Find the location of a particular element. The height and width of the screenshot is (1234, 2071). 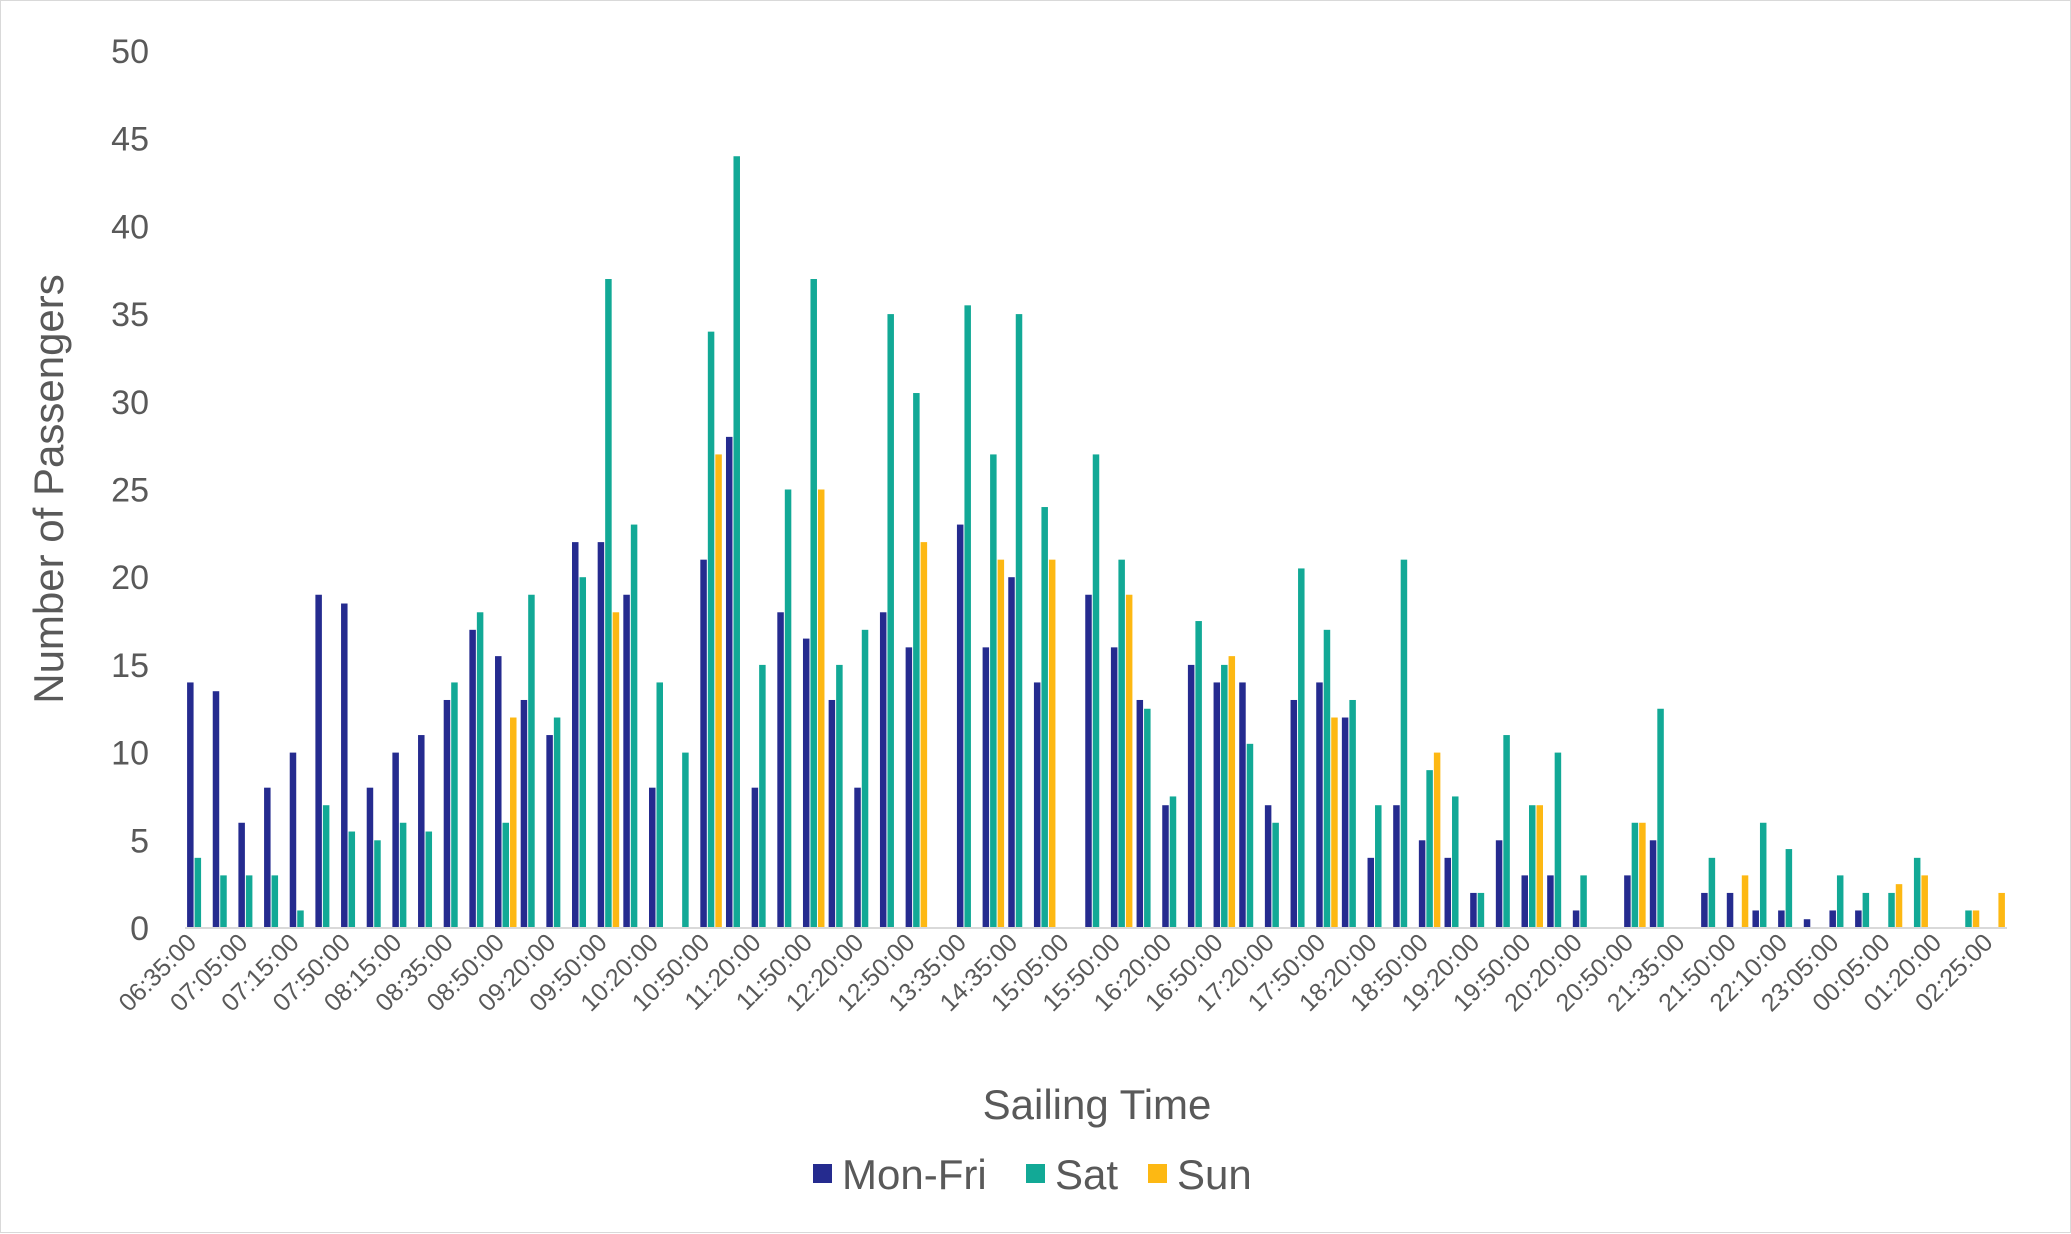

y-axis-ticks: 0 5 10 15 20 25 30 35 40 45 50 is located at coordinates (130, 490).